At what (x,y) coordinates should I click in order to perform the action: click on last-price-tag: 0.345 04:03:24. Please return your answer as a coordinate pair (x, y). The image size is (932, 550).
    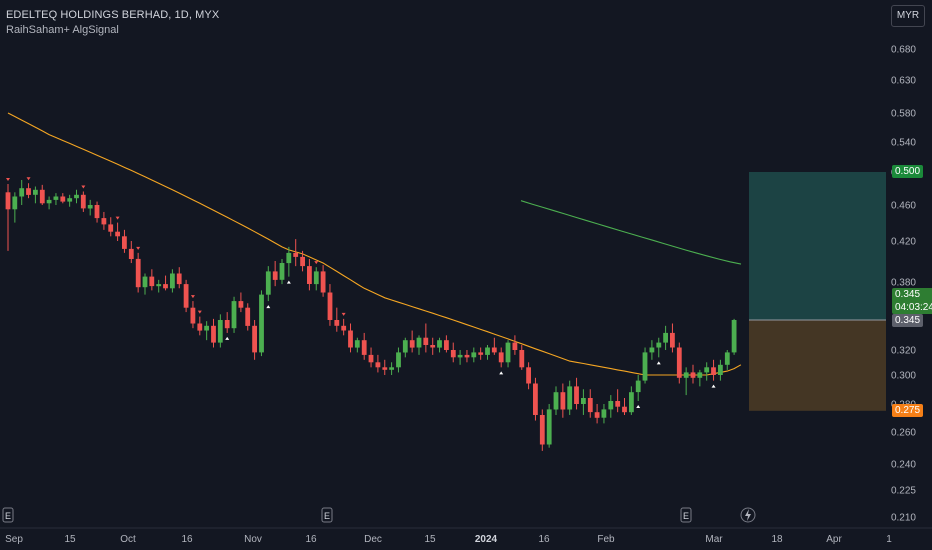
    Looking at the image, I should click on (912, 301).